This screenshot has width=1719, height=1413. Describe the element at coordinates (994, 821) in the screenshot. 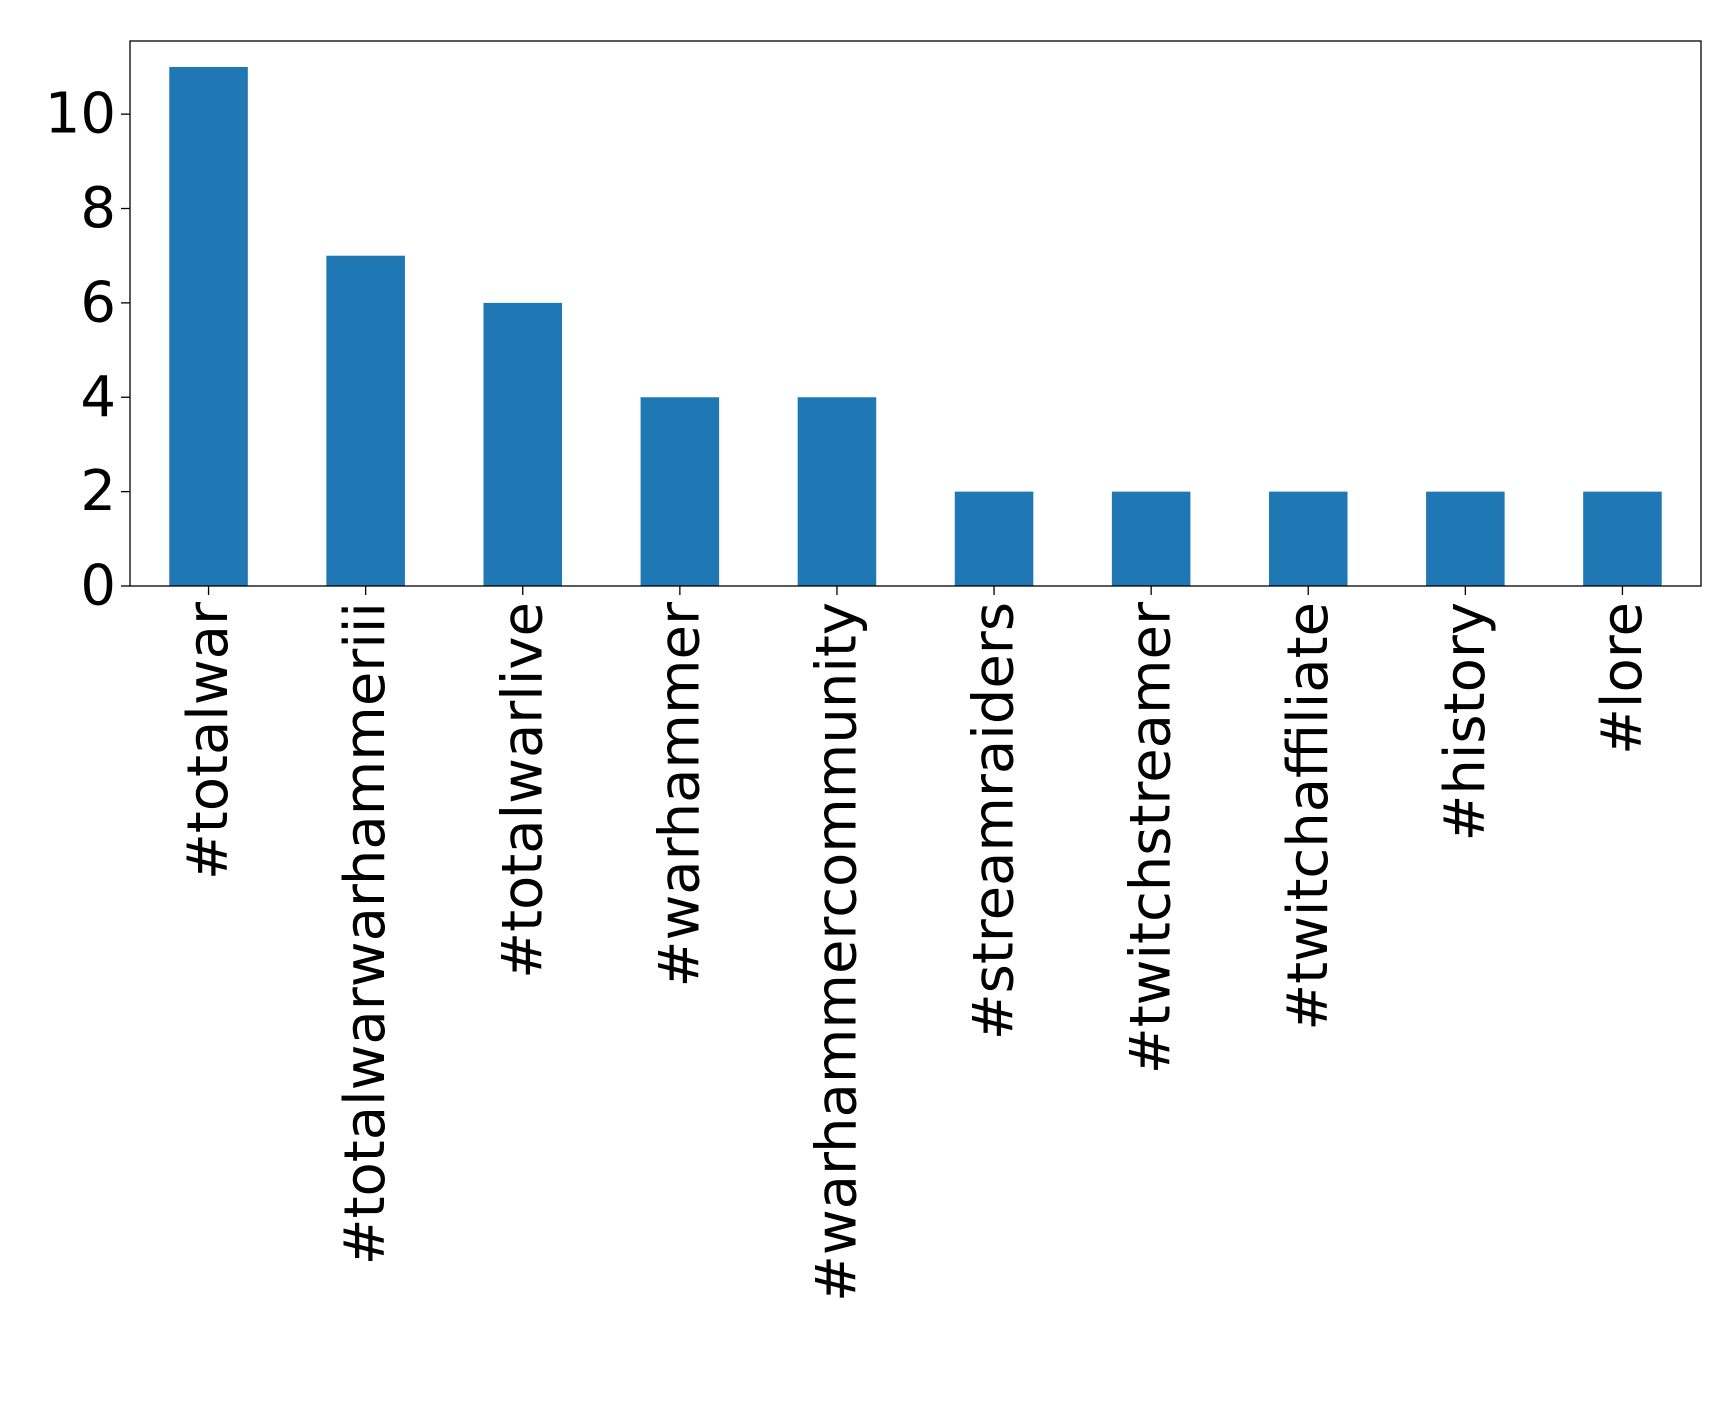

I see `x-tick-label: #streamraiders` at that location.